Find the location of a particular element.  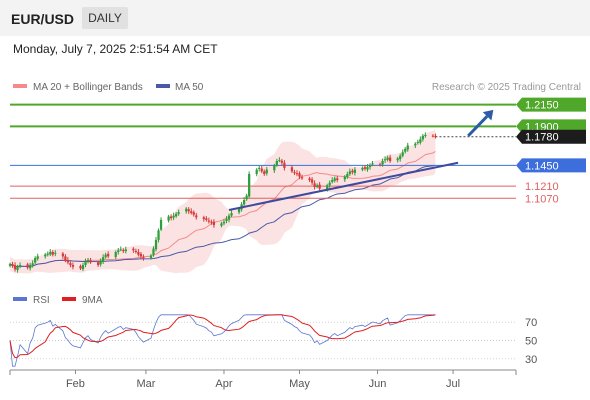

x-tick-label-3: May is located at coordinates (299, 384).